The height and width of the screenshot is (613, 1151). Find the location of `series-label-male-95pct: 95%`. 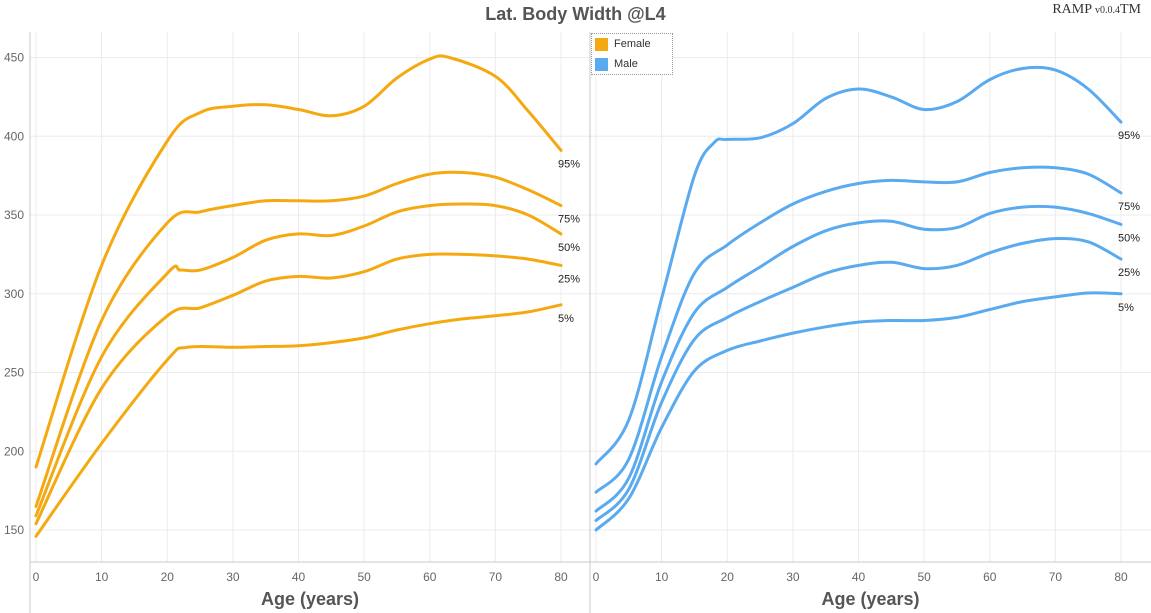

series-label-male-95pct: 95% is located at coordinates (1129, 136).